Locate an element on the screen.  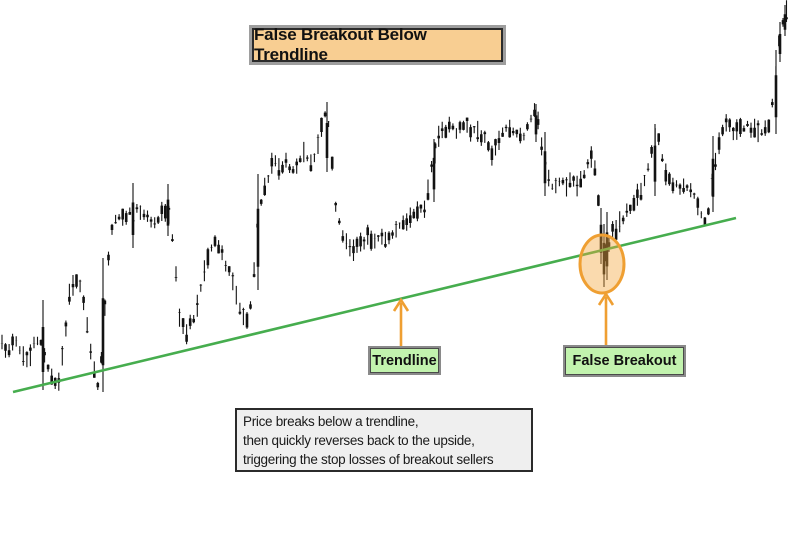
false-breakout-arrow is located at coordinates (606, 319).